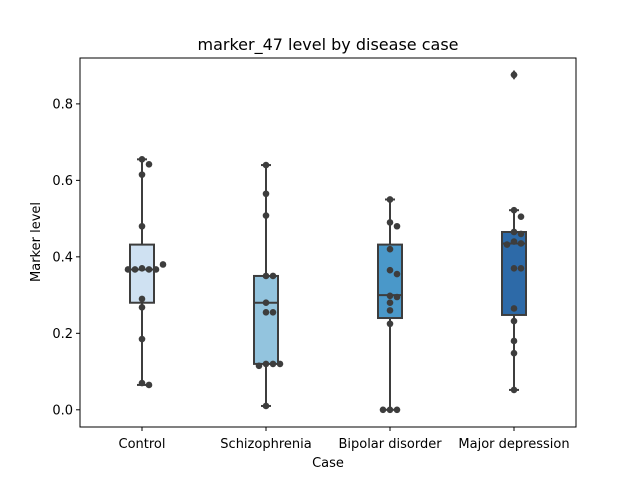  Describe the element at coordinates (265, 444) in the screenshot. I see `x-tick-label: Schizophrenia` at that location.